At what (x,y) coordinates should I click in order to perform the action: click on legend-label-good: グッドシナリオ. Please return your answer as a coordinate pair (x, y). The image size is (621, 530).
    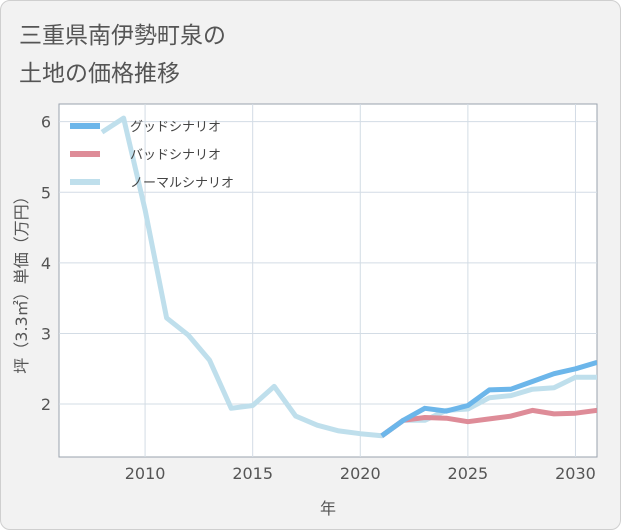
    Looking at the image, I should click on (175, 127).